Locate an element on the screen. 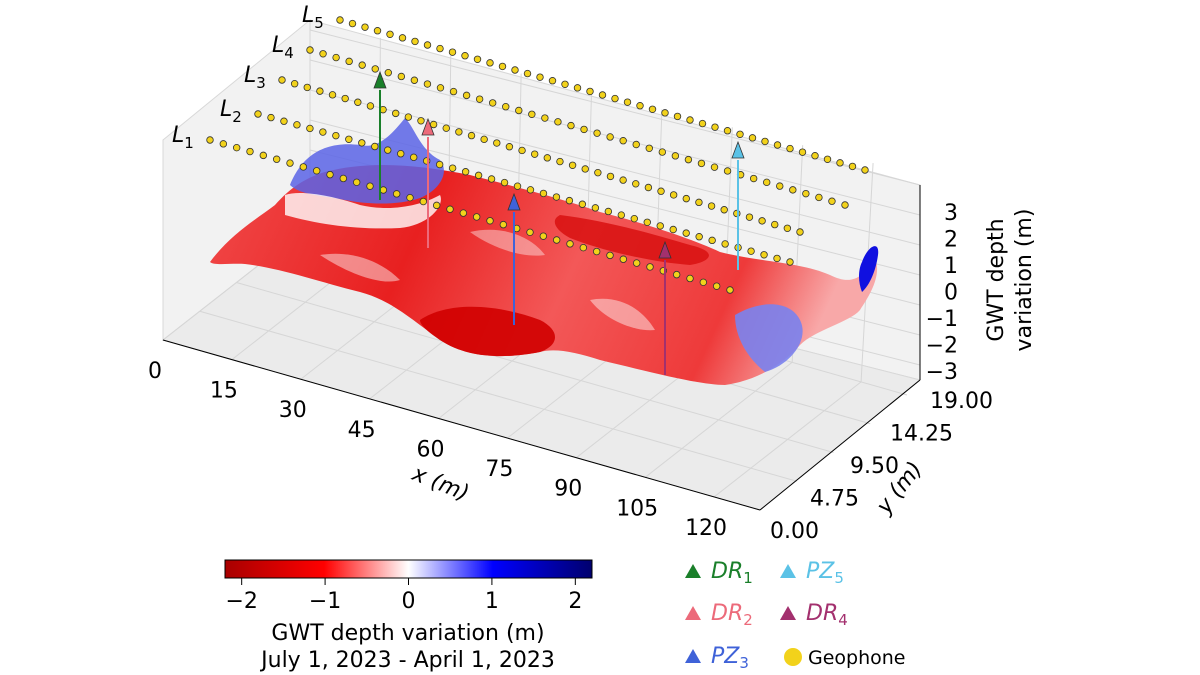 The height and width of the screenshot is (675, 1200). y-axis-line is located at coordinates (840, 445).